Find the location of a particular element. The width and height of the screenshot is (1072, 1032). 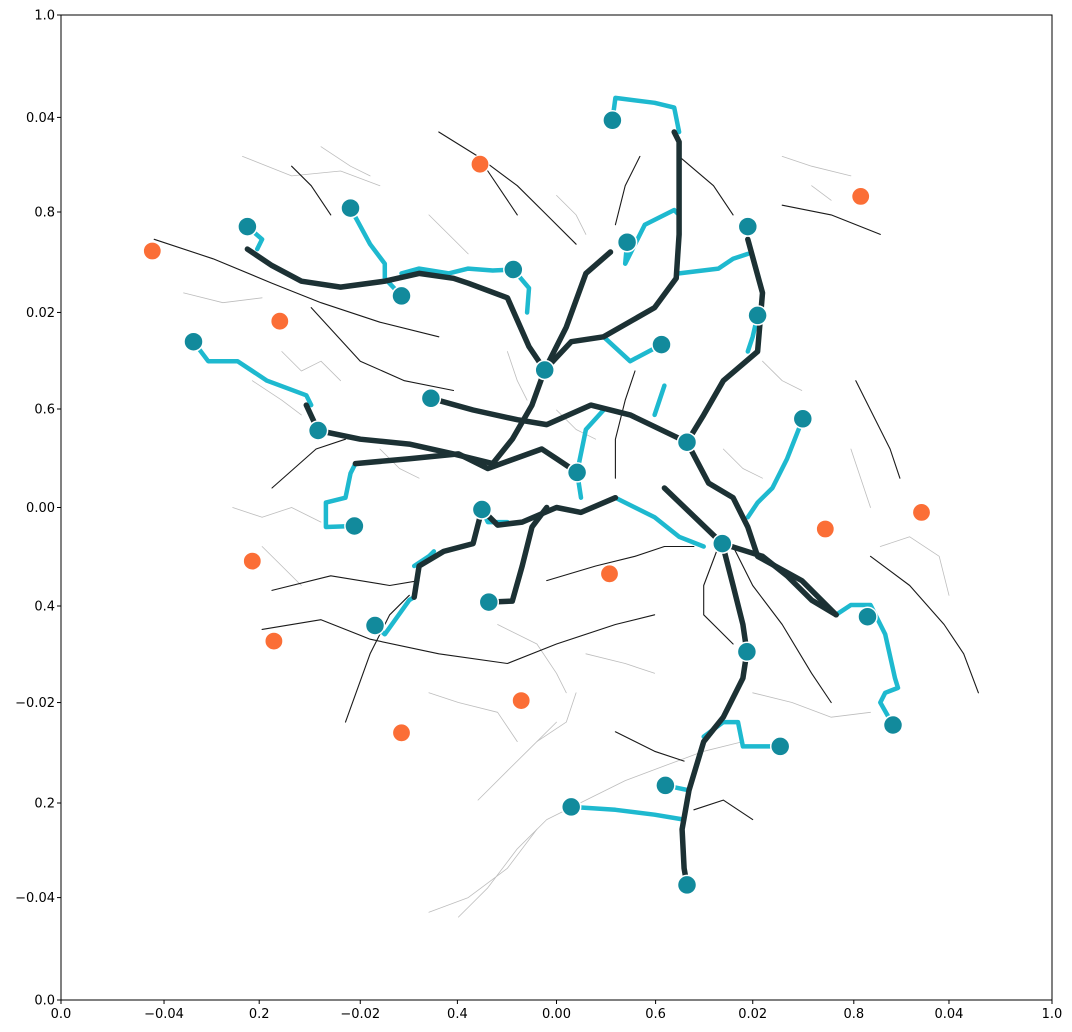

outer-y-tick-label-2: 0.4 is located at coordinates (44, 607).